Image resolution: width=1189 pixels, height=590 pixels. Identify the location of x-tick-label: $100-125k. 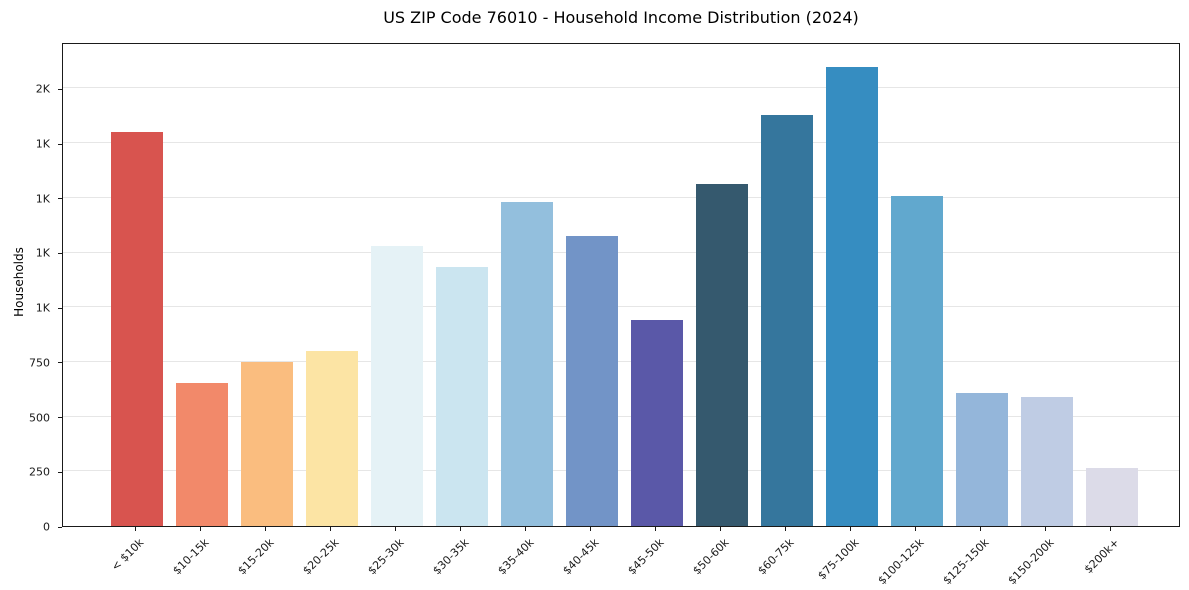
(901, 562).